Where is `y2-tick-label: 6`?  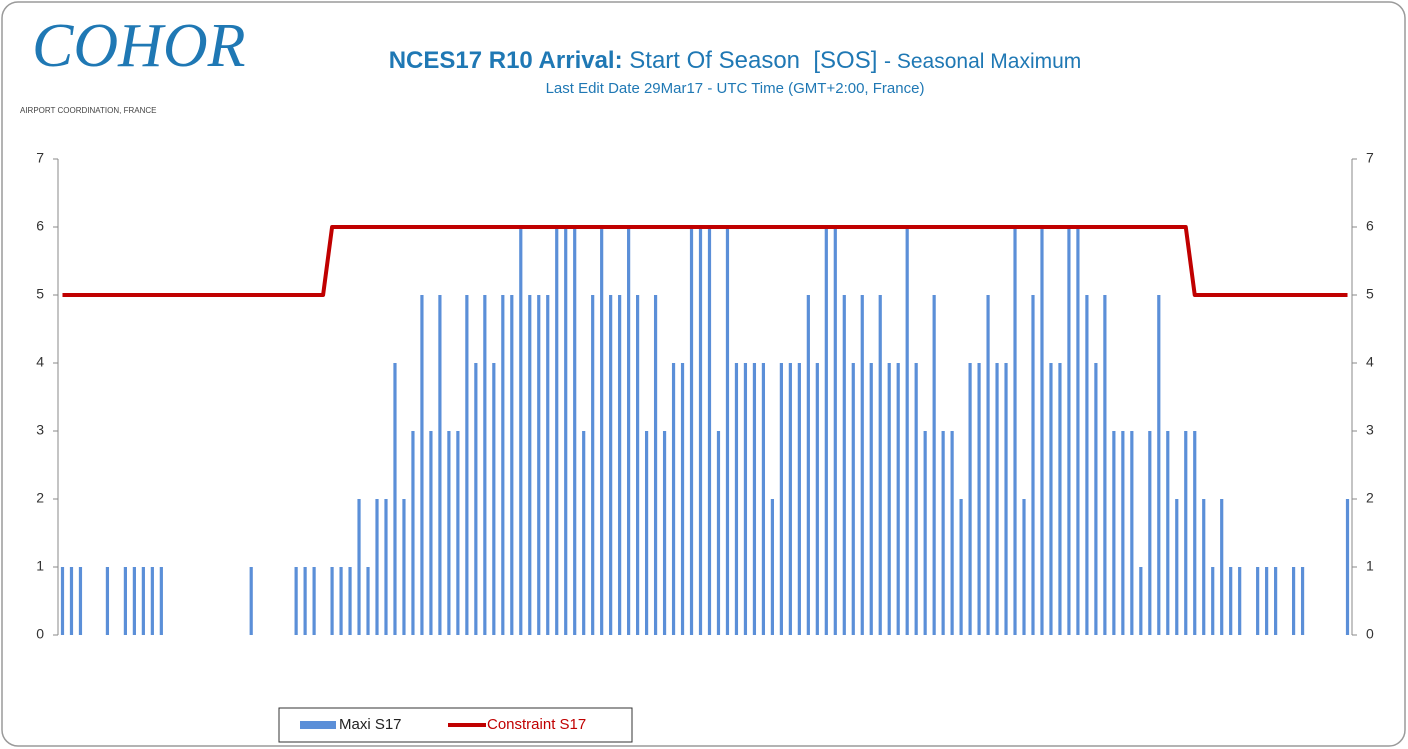 y2-tick-label: 6 is located at coordinates (1370, 226).